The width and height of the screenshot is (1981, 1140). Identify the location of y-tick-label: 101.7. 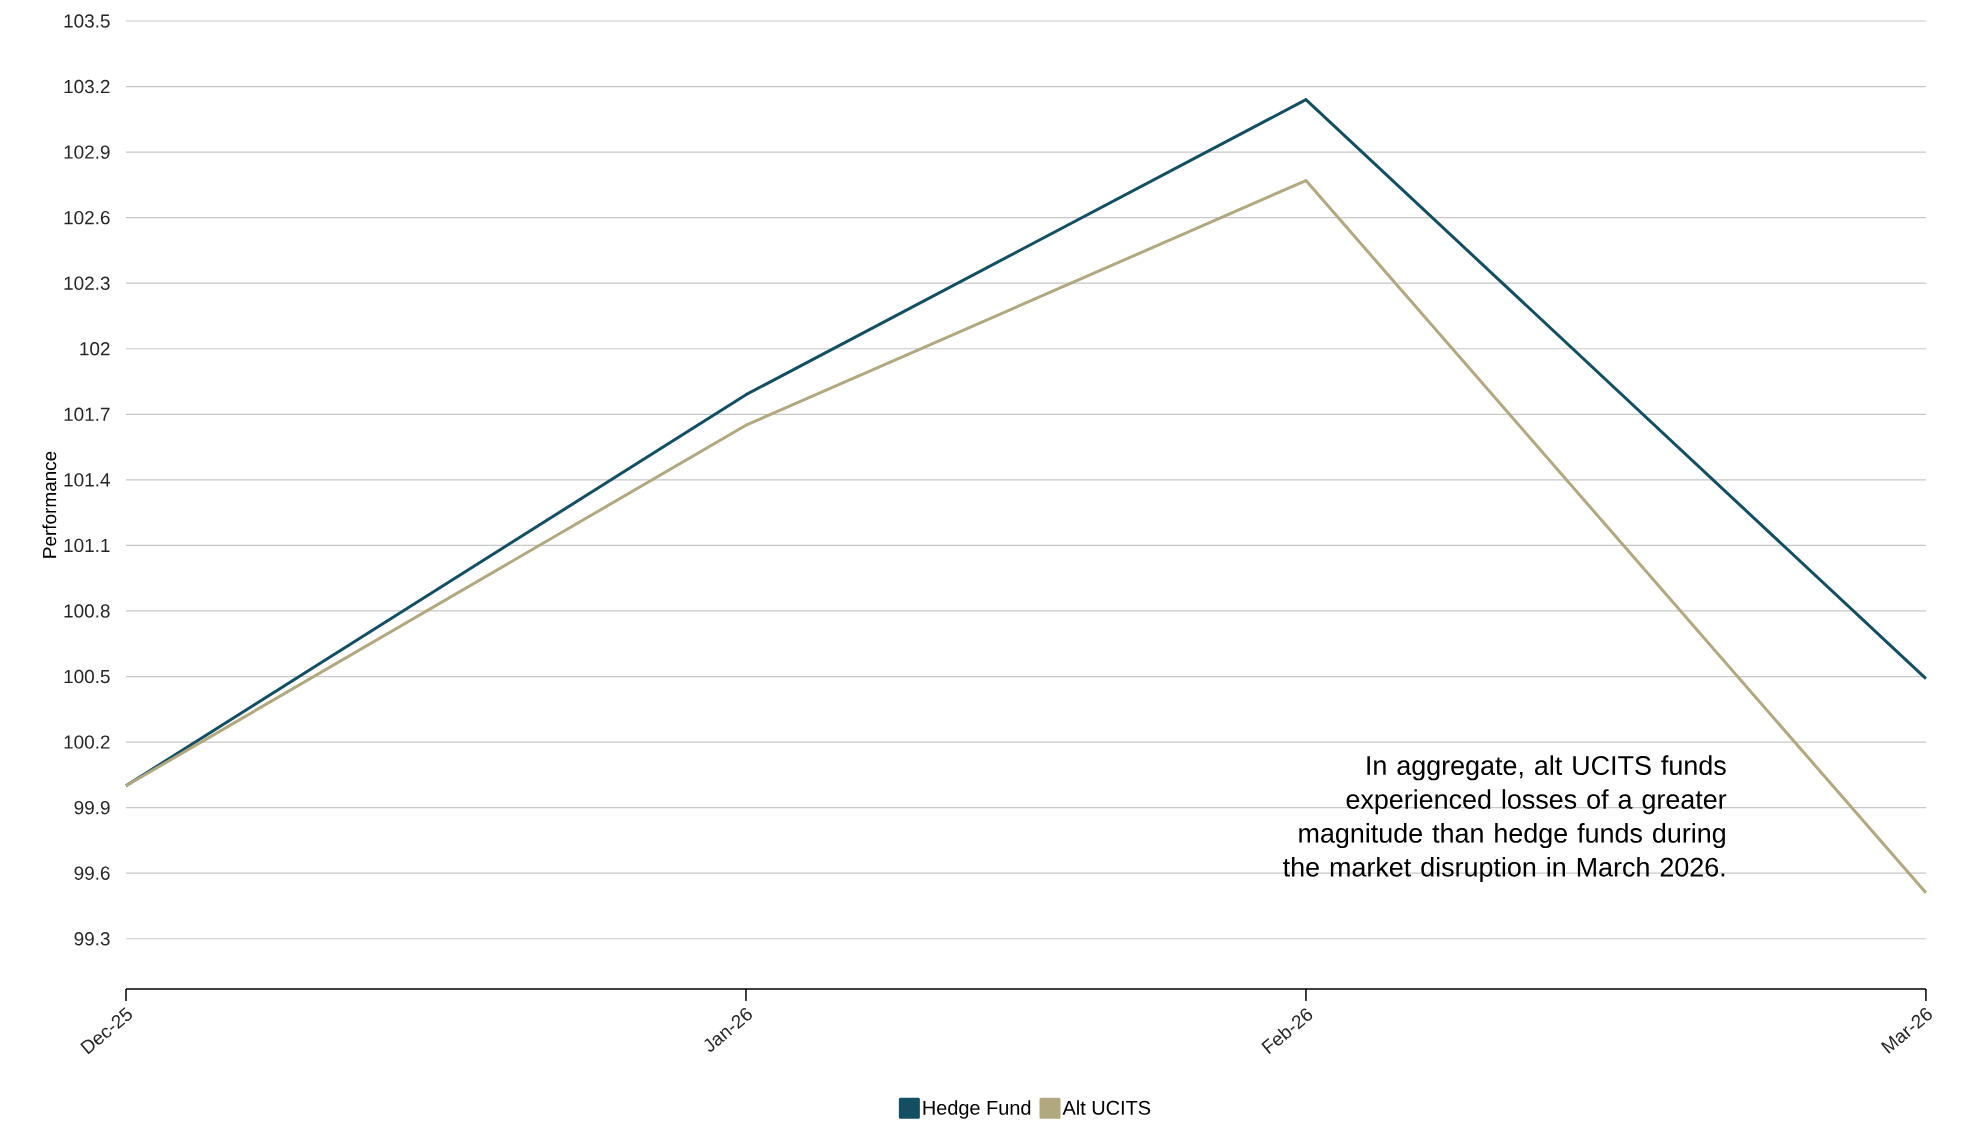
(87, 414).